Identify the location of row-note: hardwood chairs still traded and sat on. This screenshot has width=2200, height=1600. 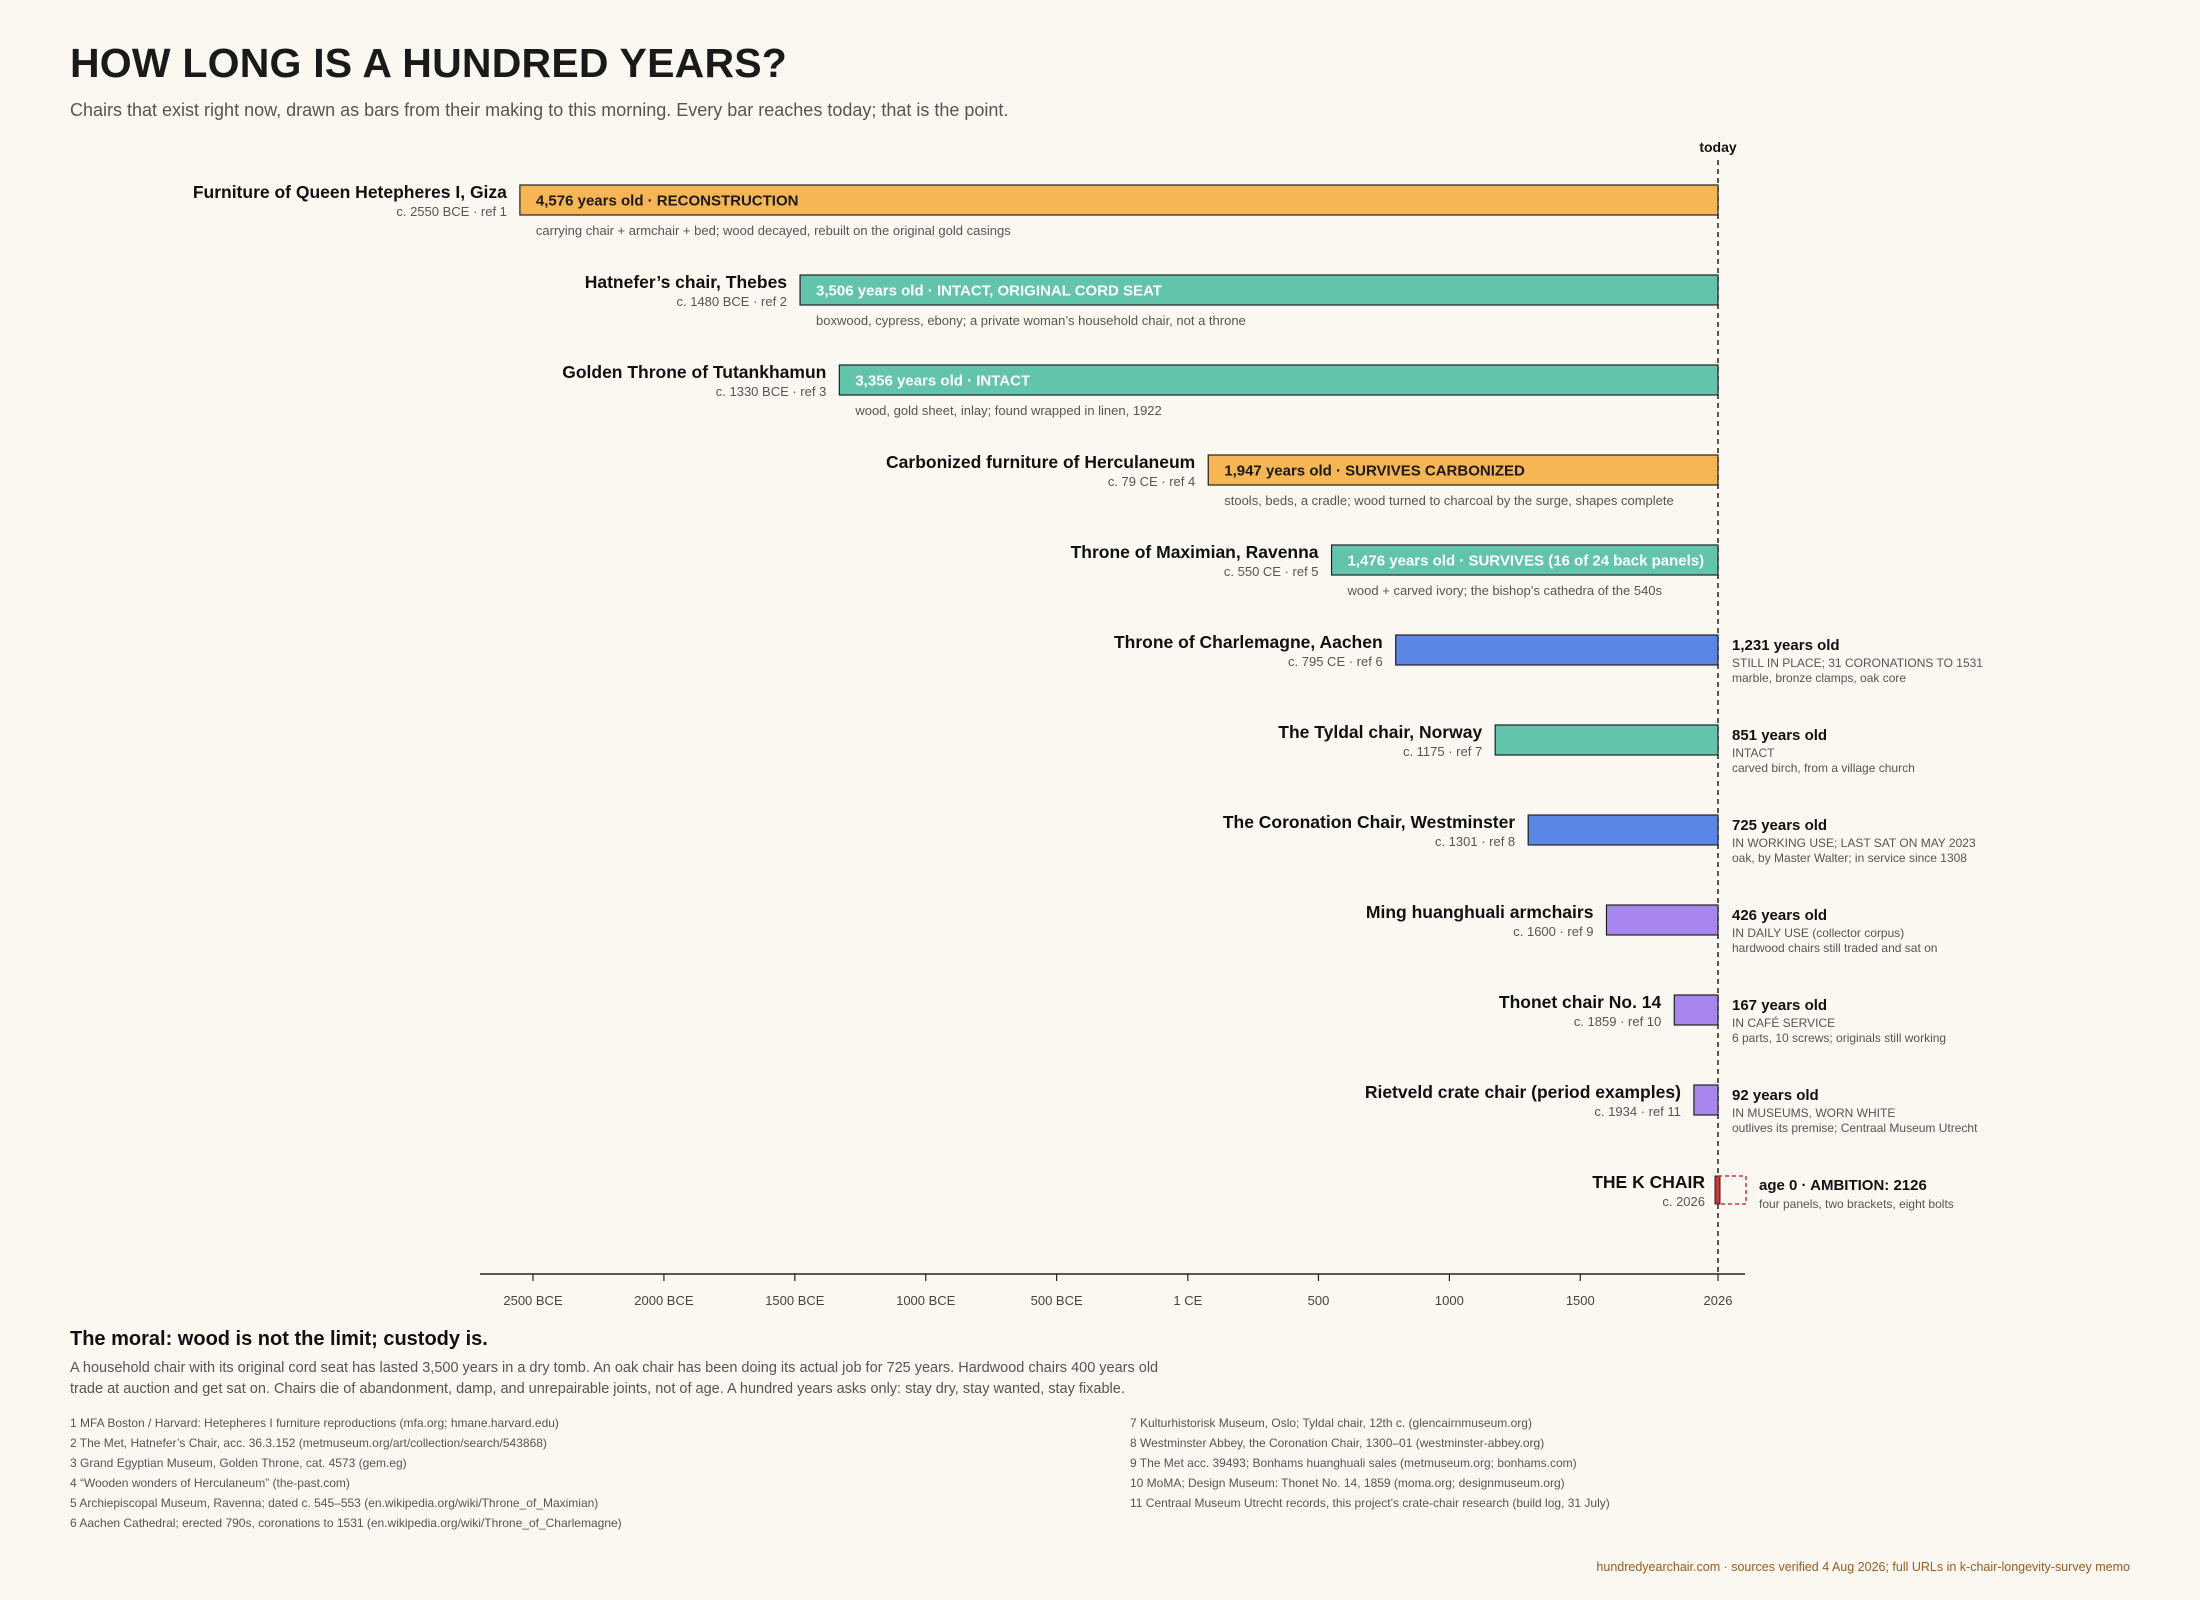
(1834, 948).